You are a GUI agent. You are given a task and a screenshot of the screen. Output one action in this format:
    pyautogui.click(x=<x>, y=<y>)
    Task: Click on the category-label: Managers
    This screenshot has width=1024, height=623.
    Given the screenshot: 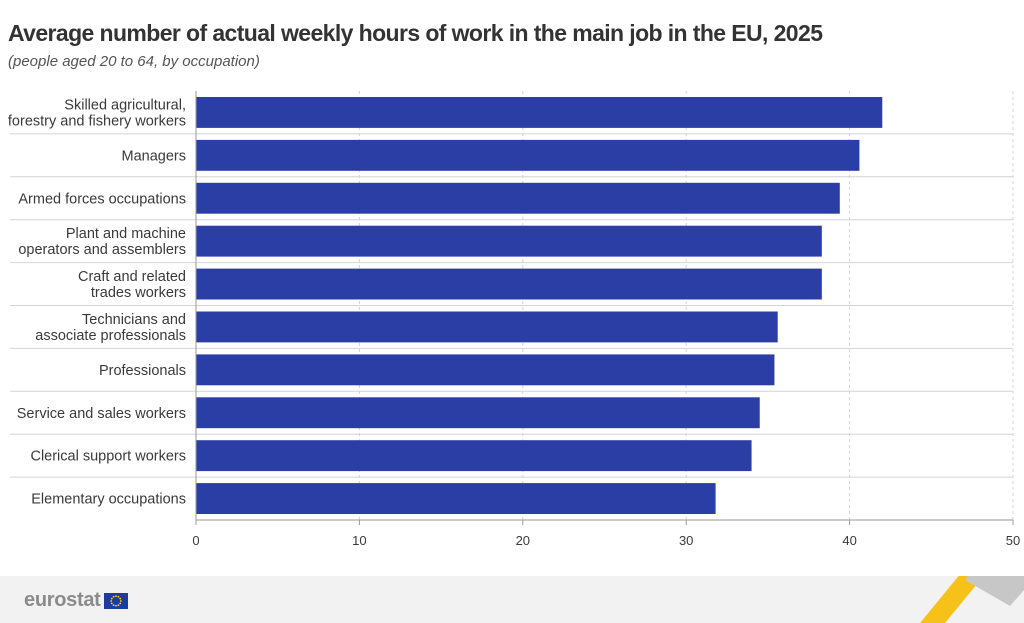 What is the action you would take?
    pyautogui.click(x=154, y=156)
    